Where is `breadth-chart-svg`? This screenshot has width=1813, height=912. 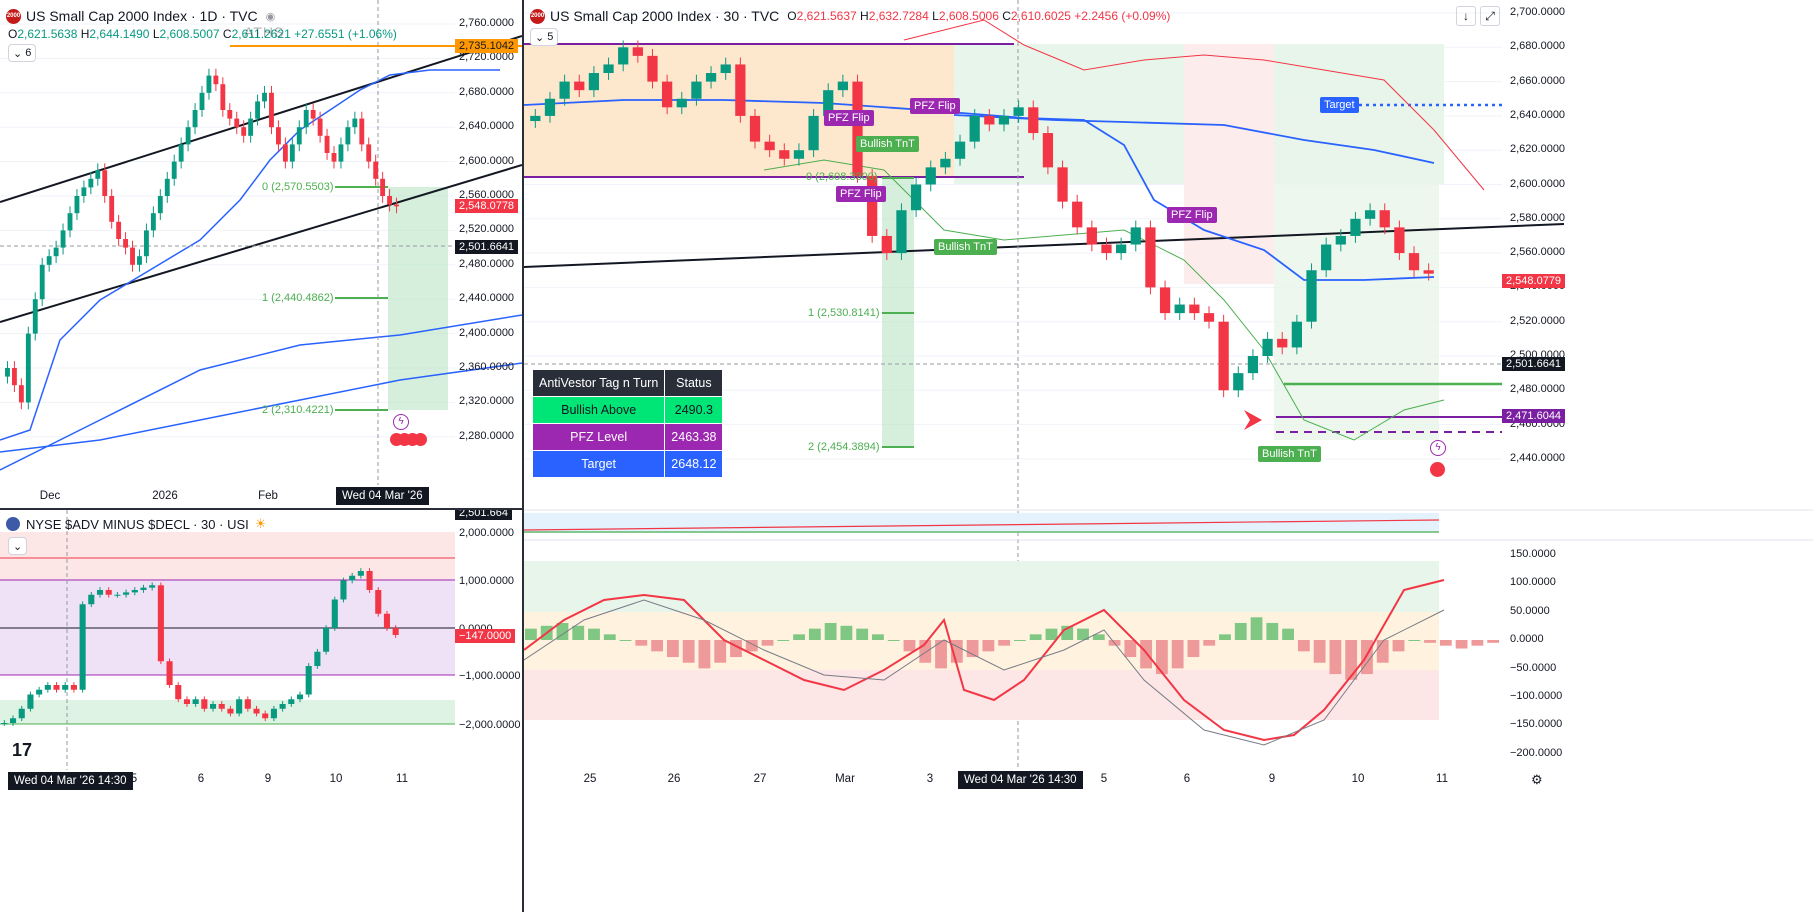
breadth-chart-svg is located at coordinates (261, 711).